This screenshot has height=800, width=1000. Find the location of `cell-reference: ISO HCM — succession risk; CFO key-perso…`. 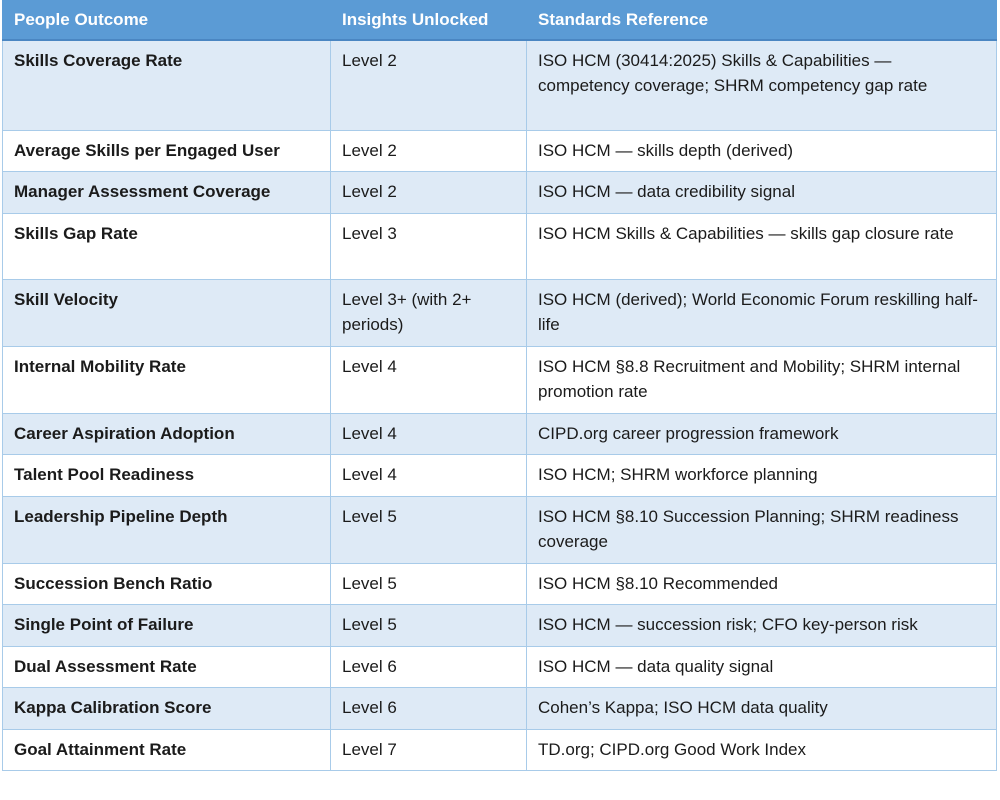

cell-reference: ISO HCM — succession risk; CFO key-perso… is located at coordinates (761, 625).